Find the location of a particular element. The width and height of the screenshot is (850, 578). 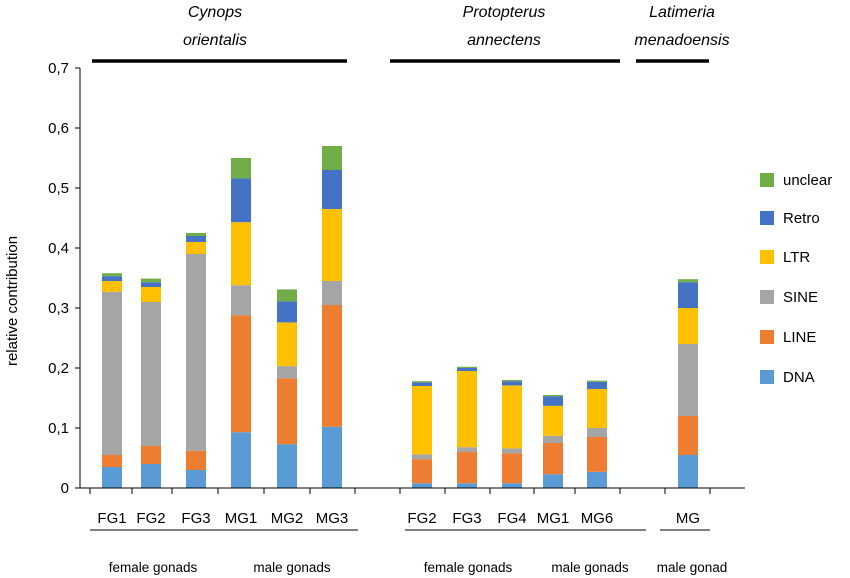

species-name-protopterus-line2: annectens is located at coordinates (504, 40).